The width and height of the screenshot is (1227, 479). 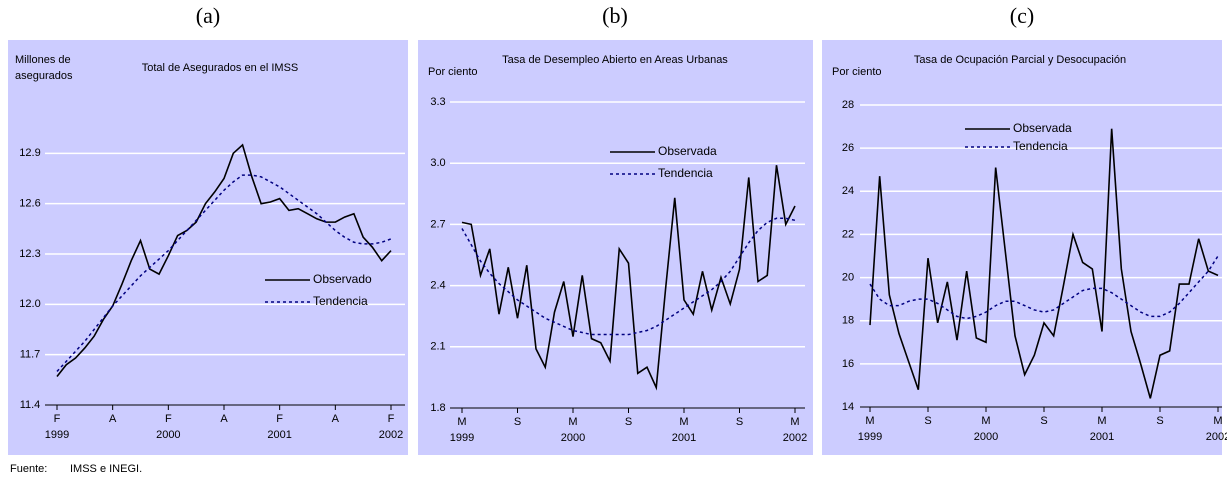 What do you see at coordinates (848, 277) in the screenshot?
I see `y-tick-label: 20` at bounding box center [848, 277].